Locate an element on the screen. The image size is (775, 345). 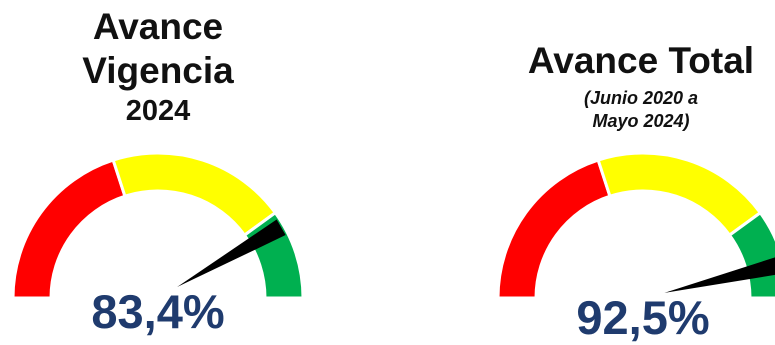
gauge-total-title-line-3: Mayo 2024) is located at coordinates (641, 121).